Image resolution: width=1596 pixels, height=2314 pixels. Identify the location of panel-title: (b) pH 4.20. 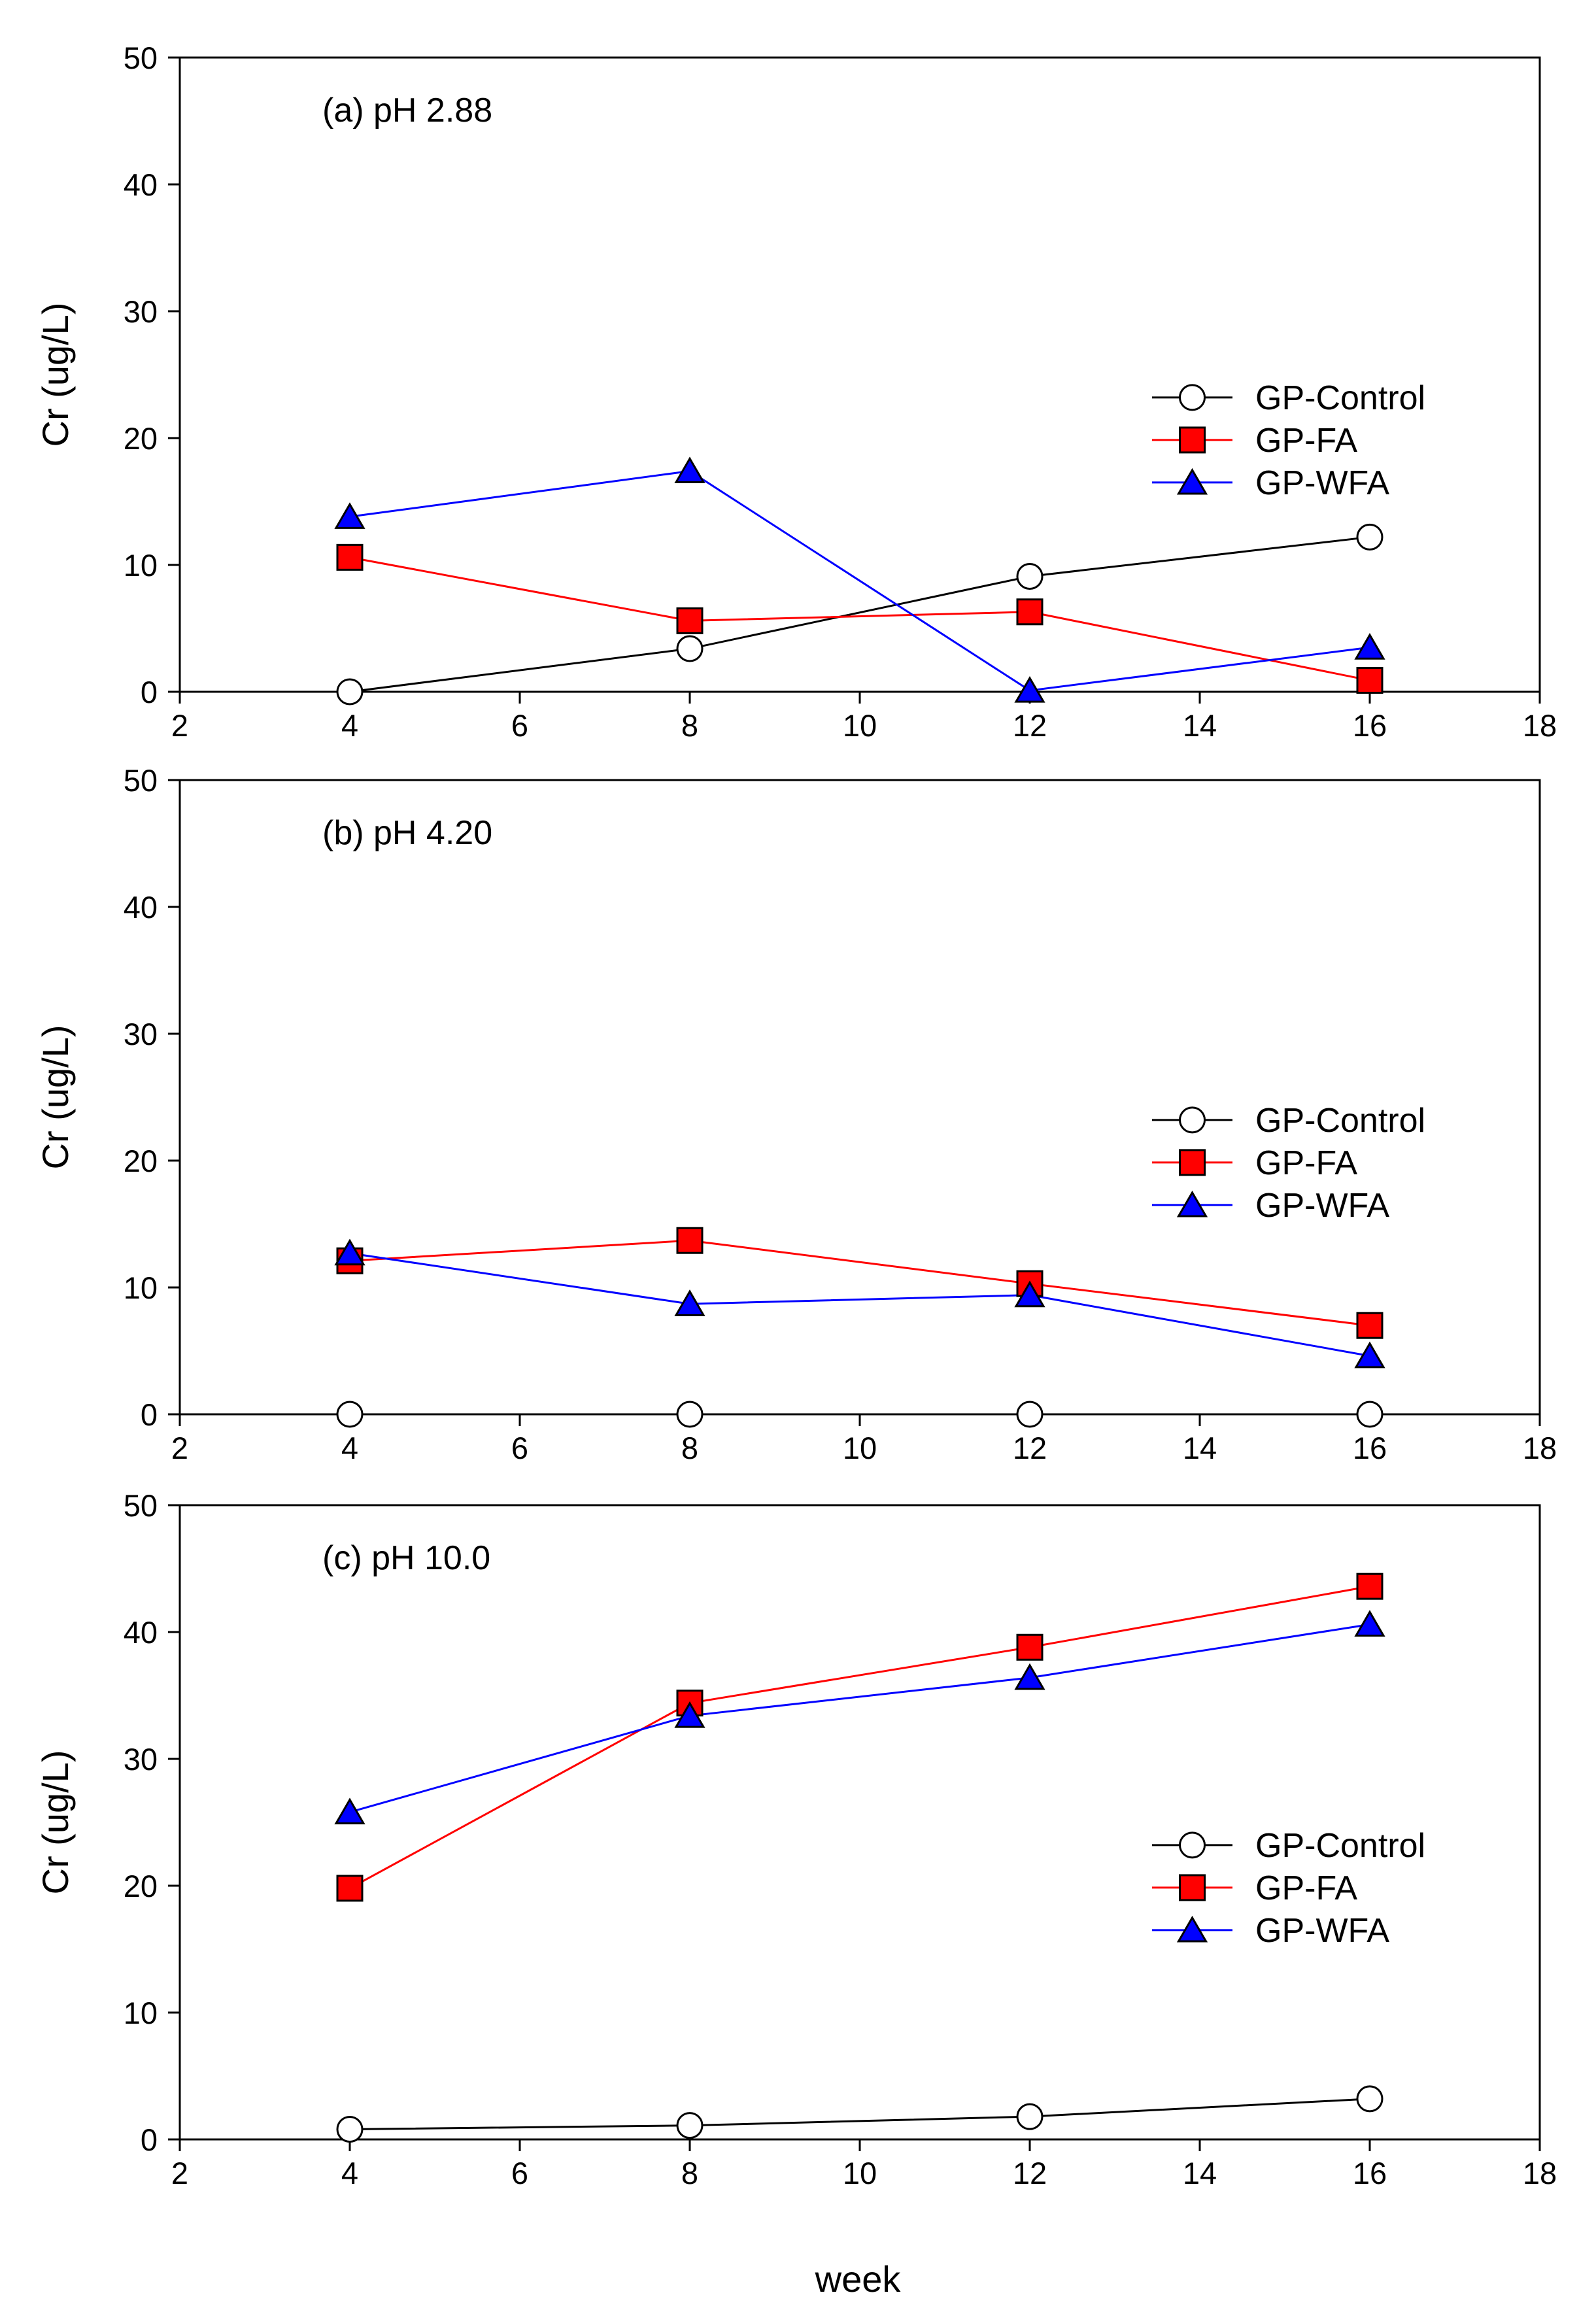
(407, 833).